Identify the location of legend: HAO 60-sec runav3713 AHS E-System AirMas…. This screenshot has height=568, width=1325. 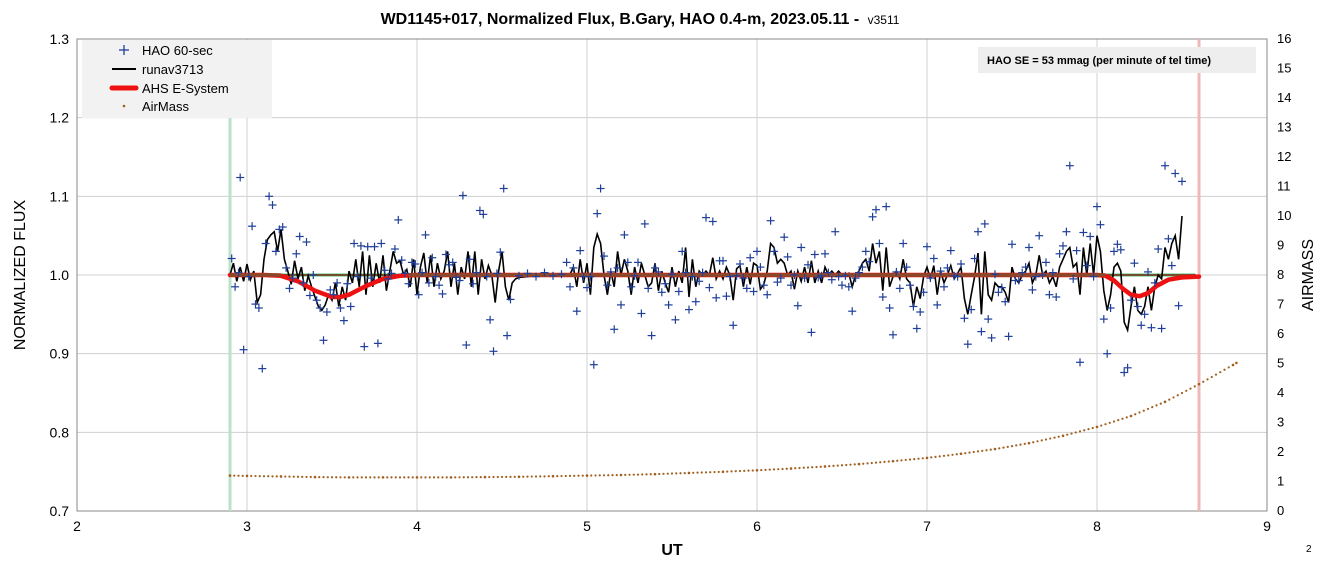
(177, 79).